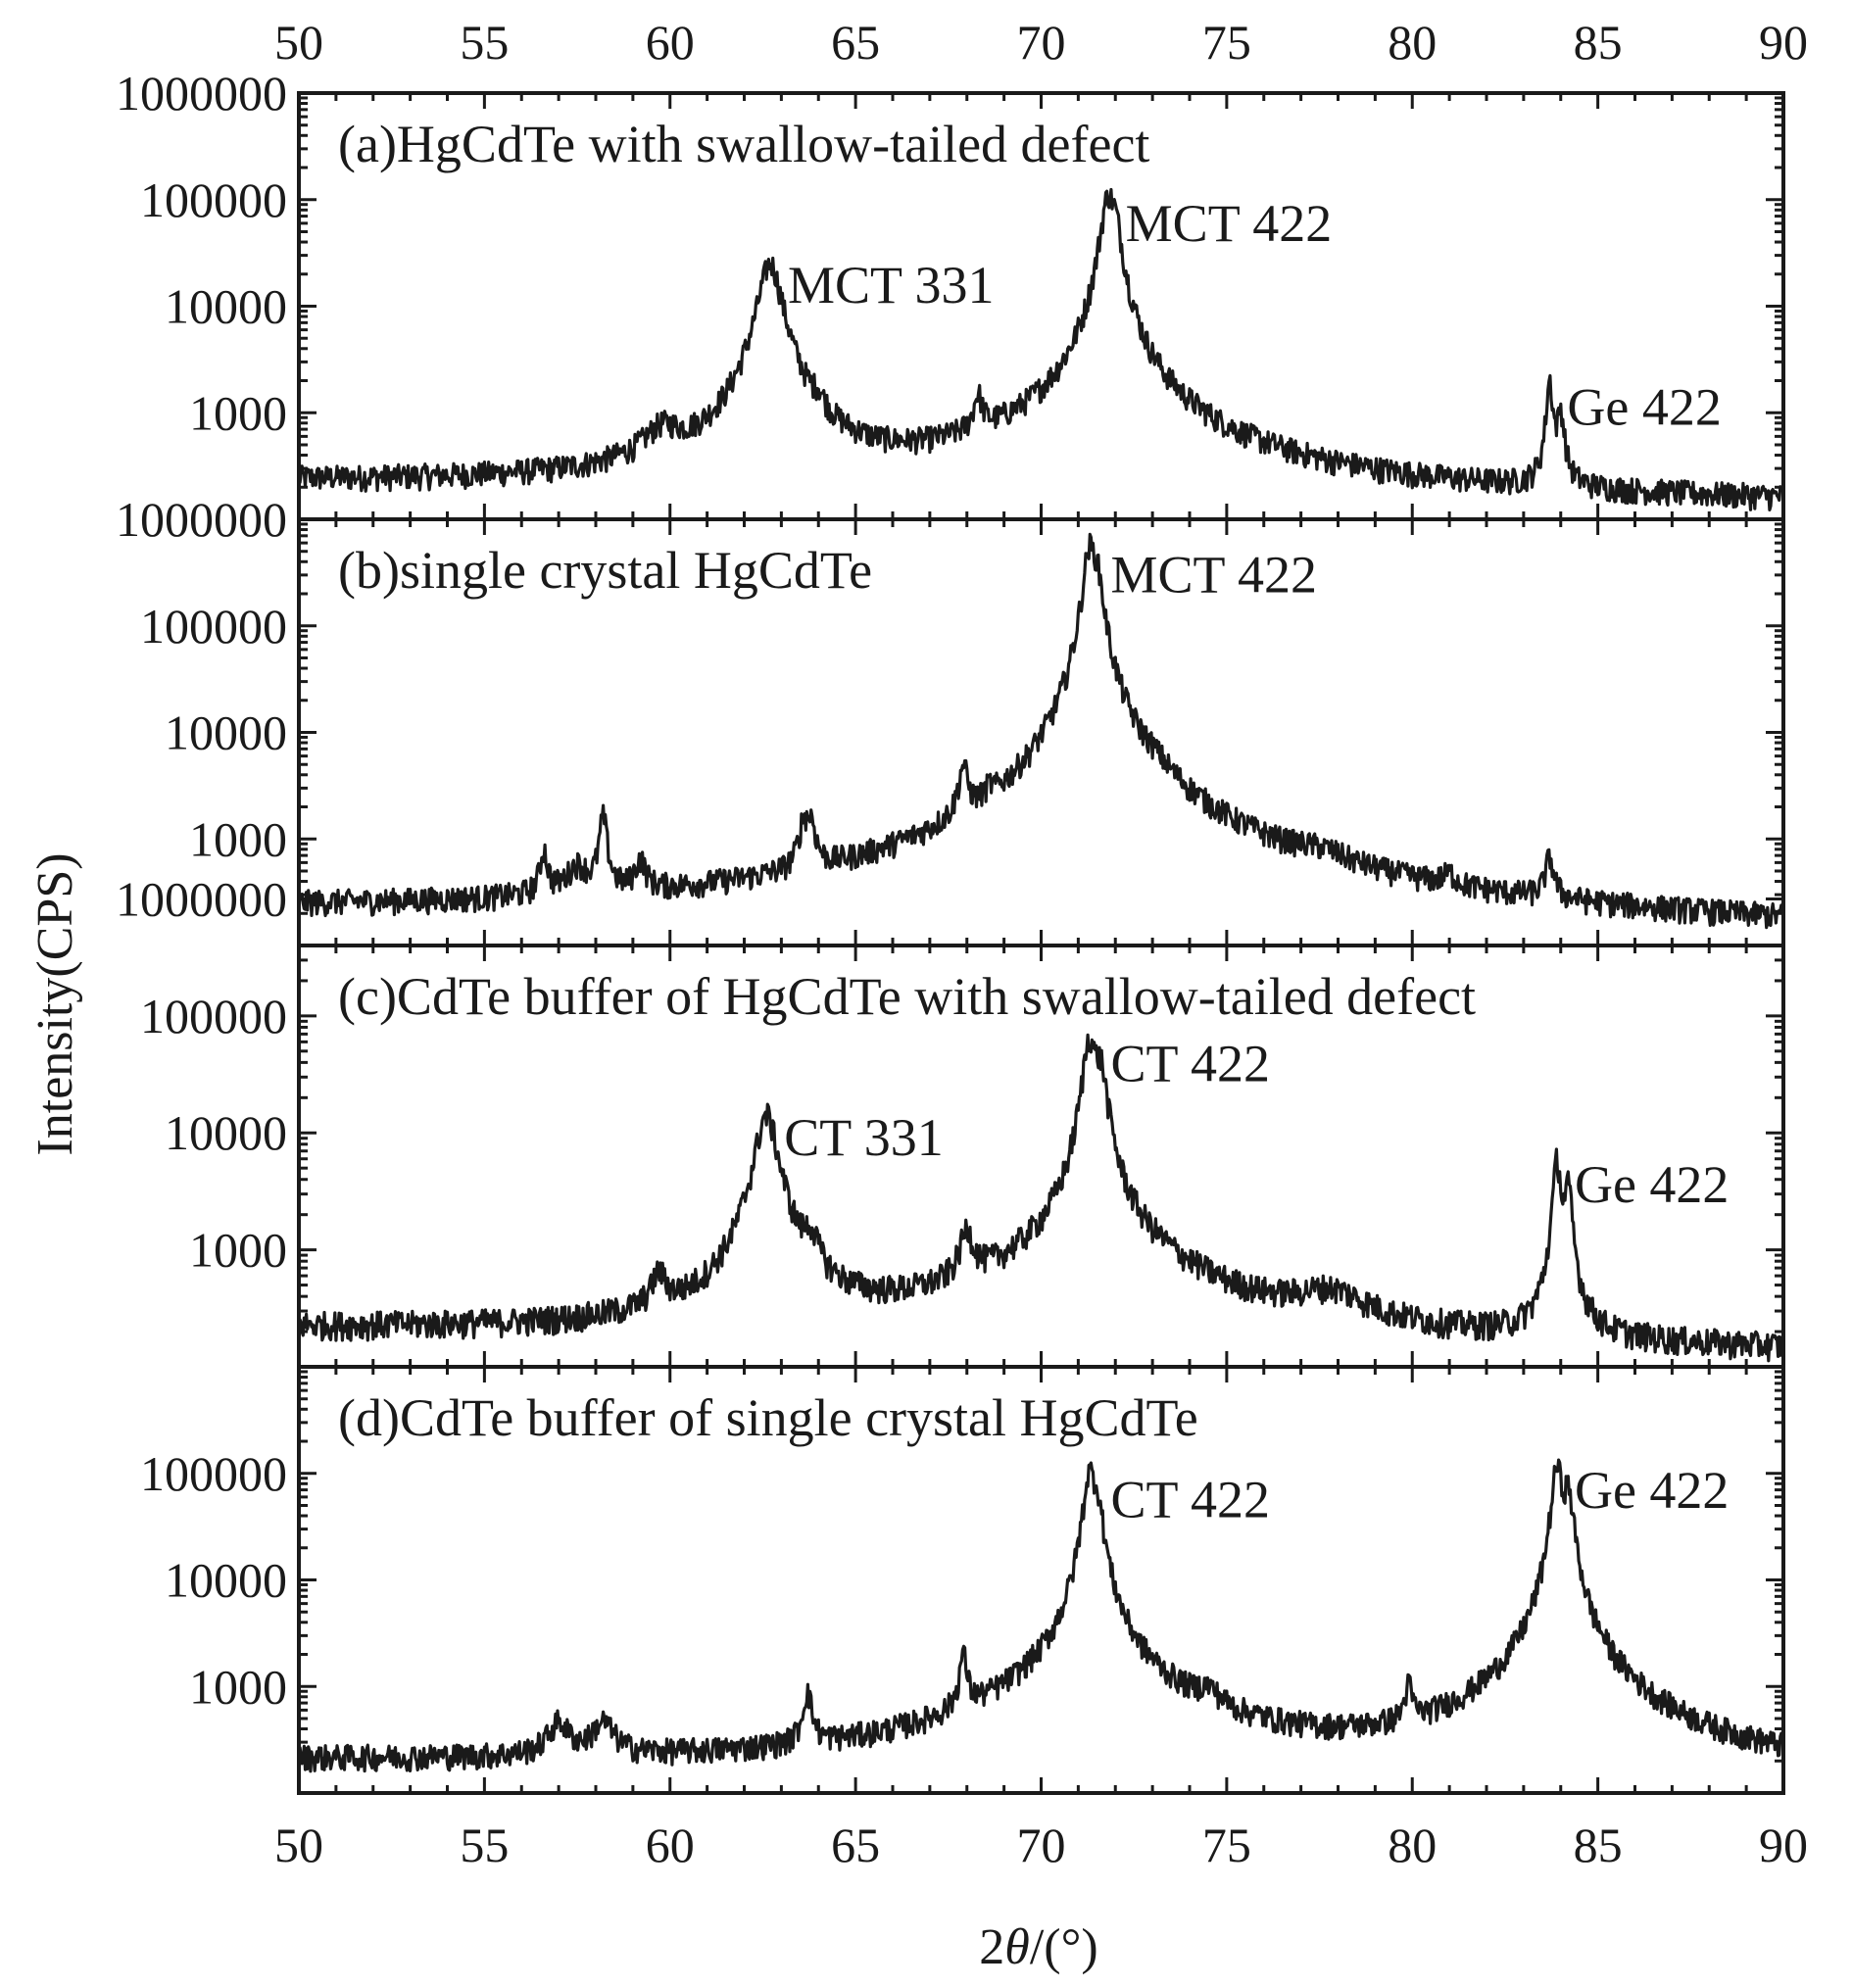 The width and height of the screenshot is (1852, 1988). What do you see at coordinates (864, 1137) in the screenshot?
I see `peak-label: CT 331` at bounding box center [864, 1137].